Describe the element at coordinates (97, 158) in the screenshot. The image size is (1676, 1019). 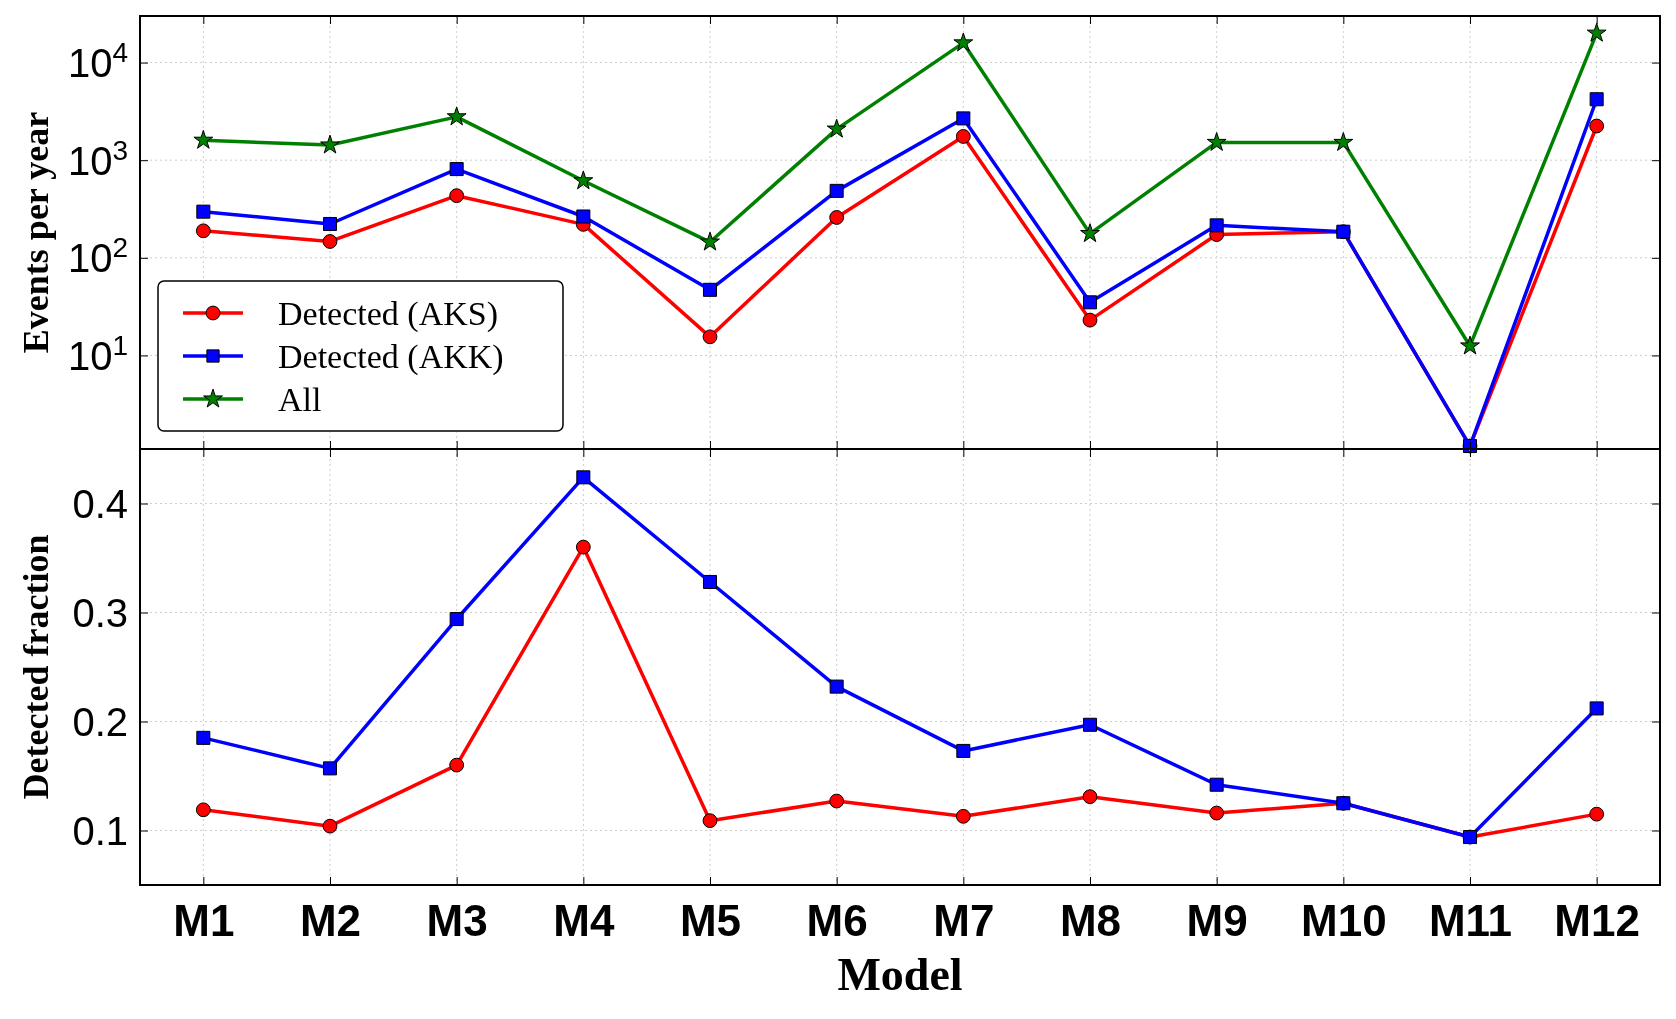
I see `y-tick-label: 10$^{3}$` at that location.